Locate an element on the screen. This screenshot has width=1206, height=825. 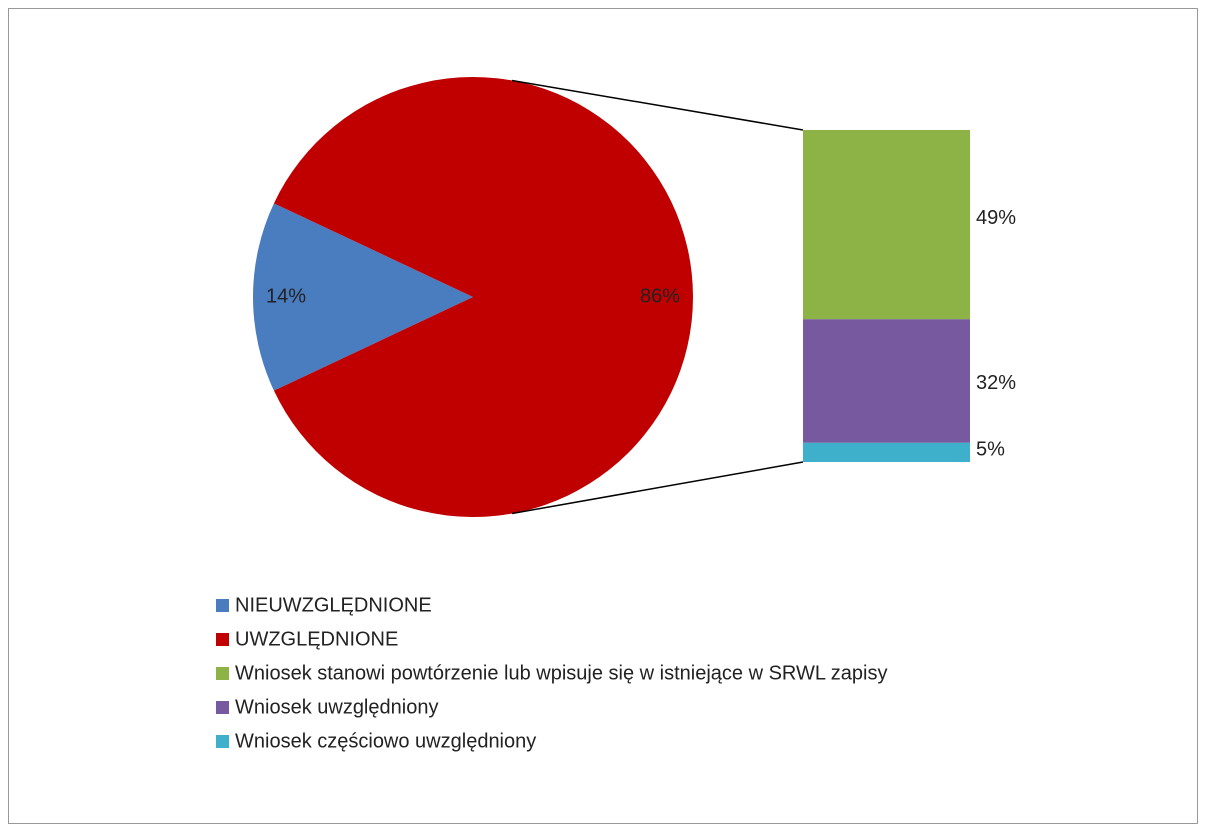
pie-value-label: 14% is located at coordinates (286, 296).